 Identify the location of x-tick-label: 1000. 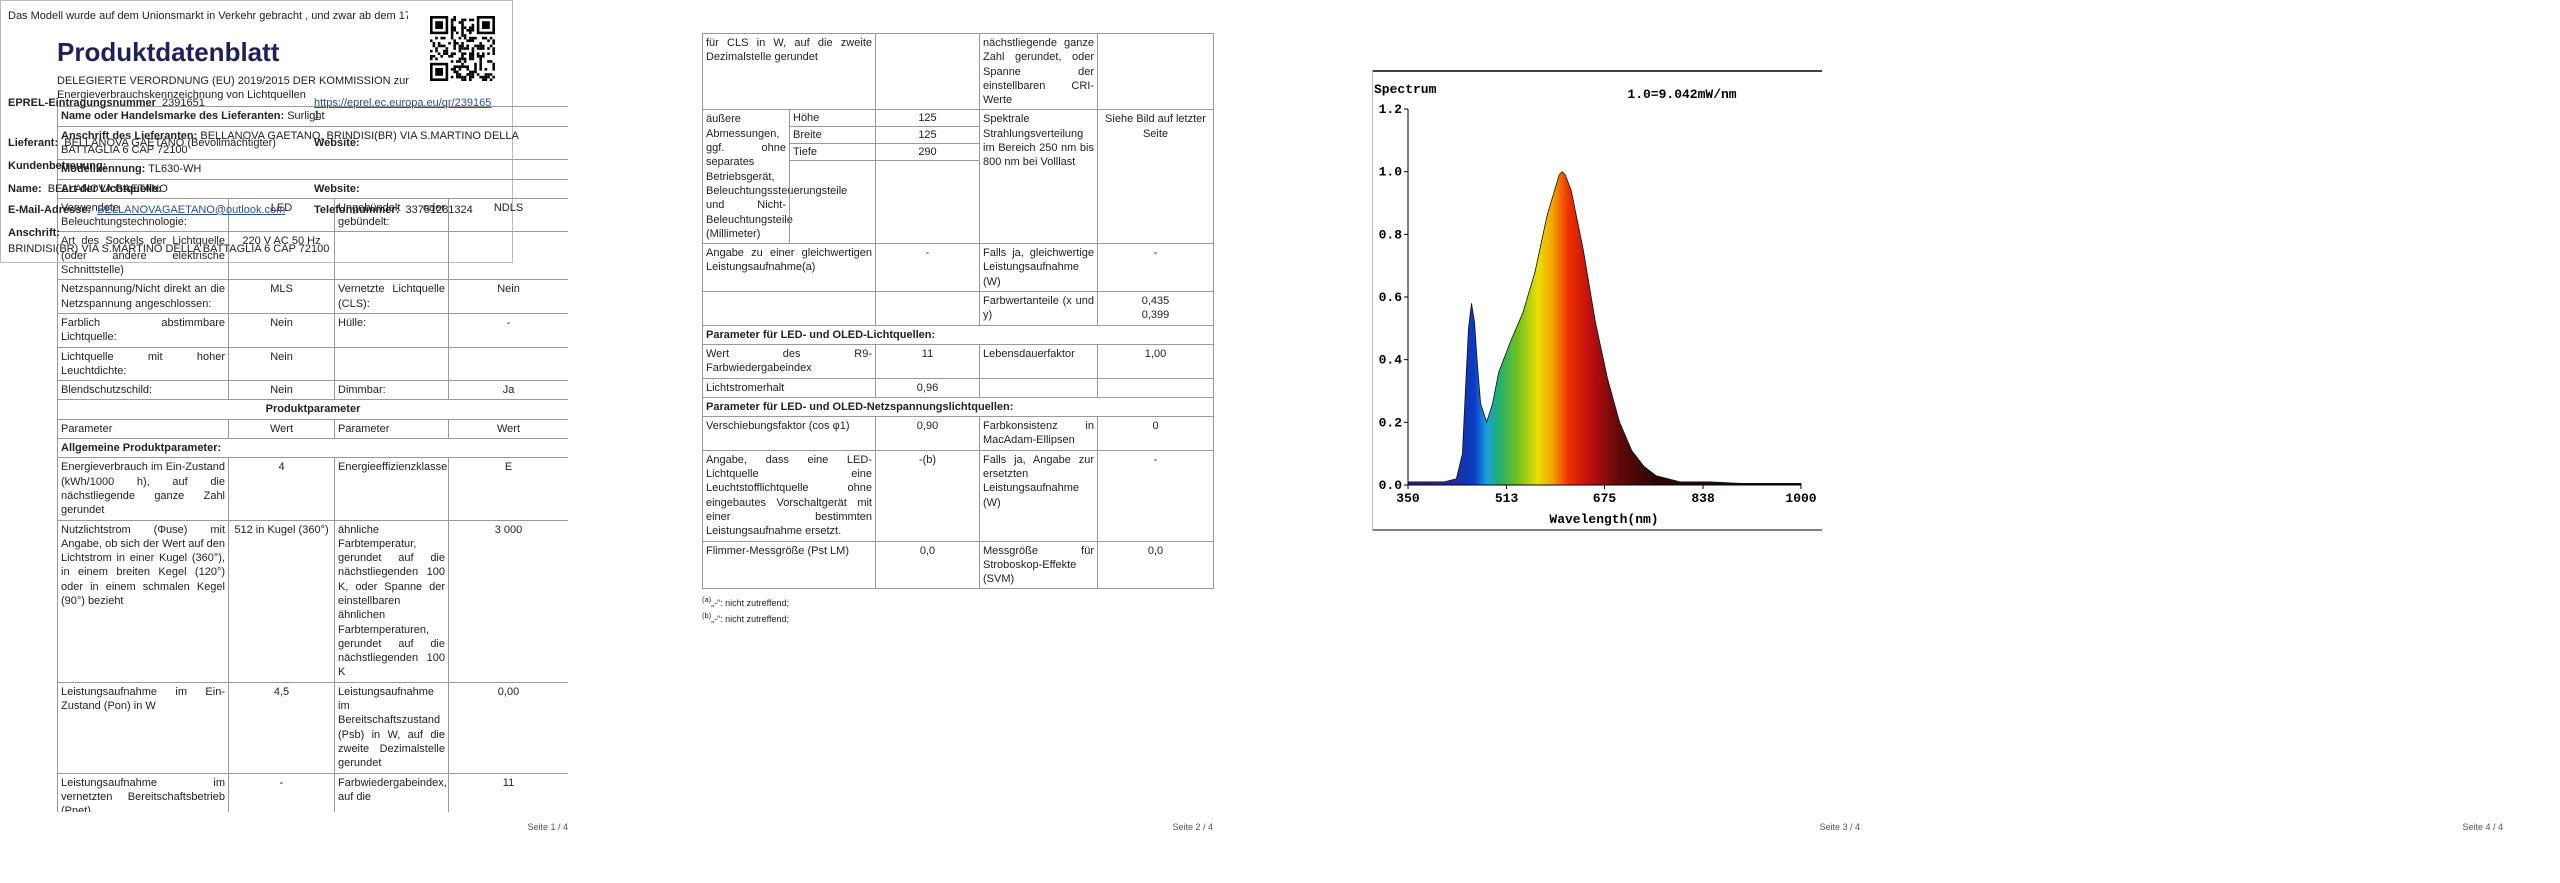
(1800, 498).